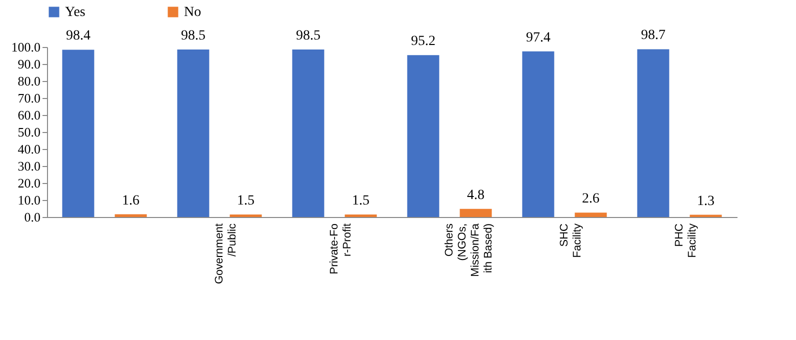  I want to click on y-tick-label: 60.0, so click(29, 115).